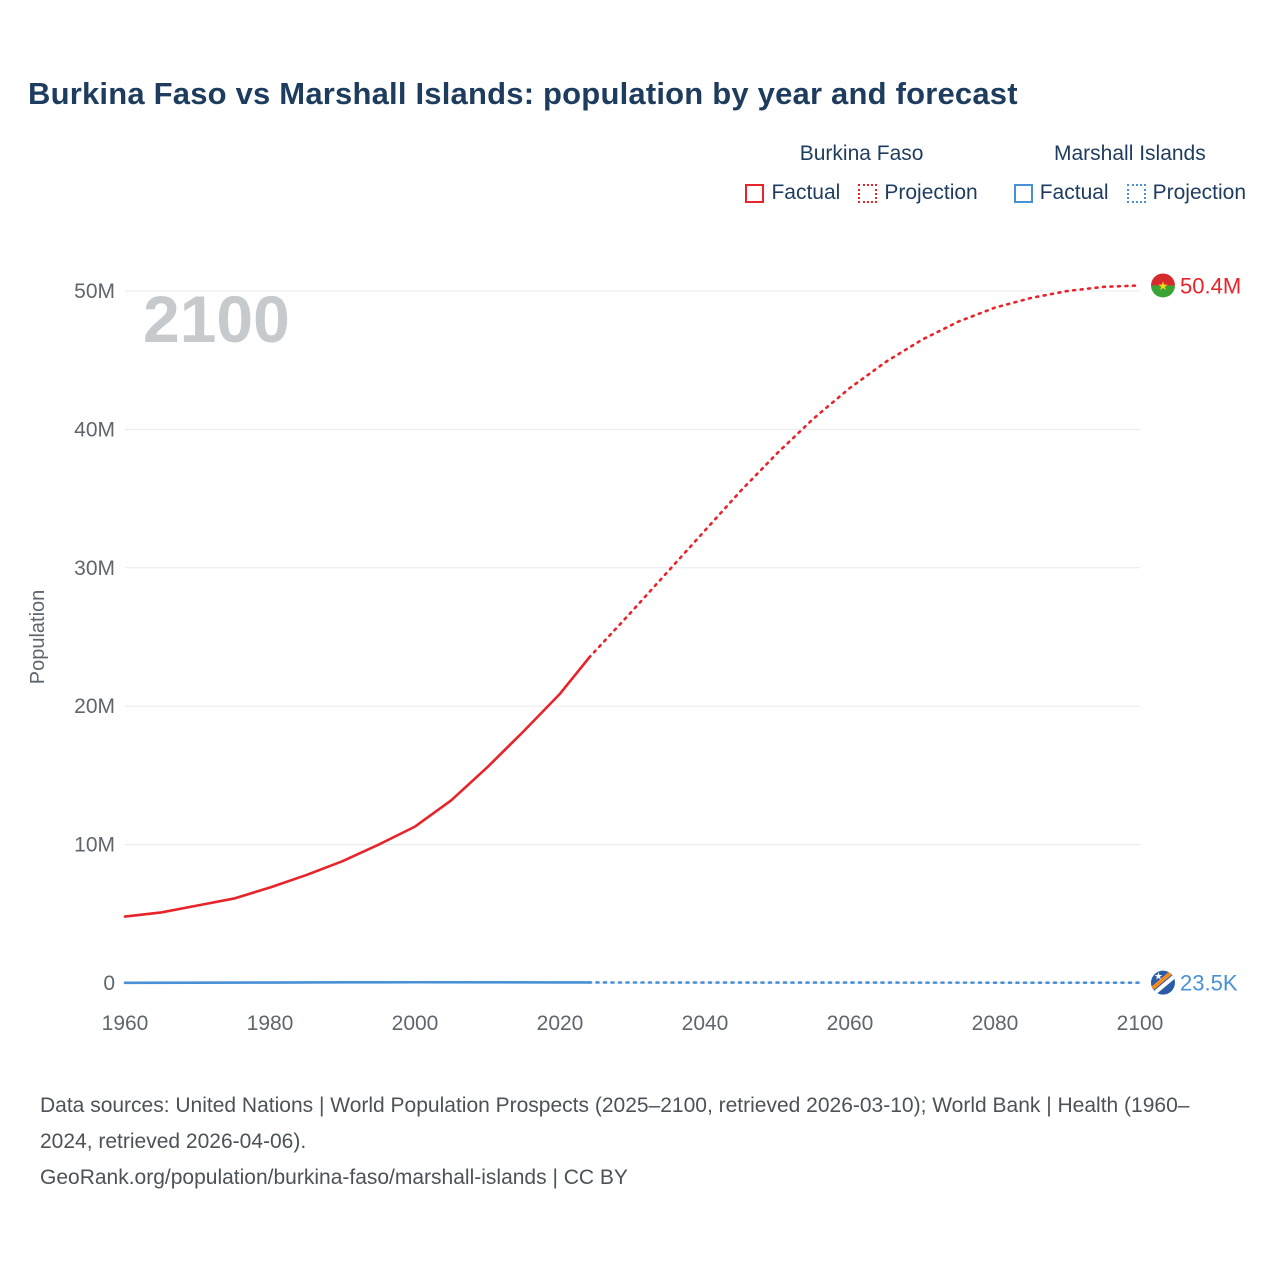  I want to click on legend-group-title-marshall-islands: Marshall Islands, so click(1130, 153).